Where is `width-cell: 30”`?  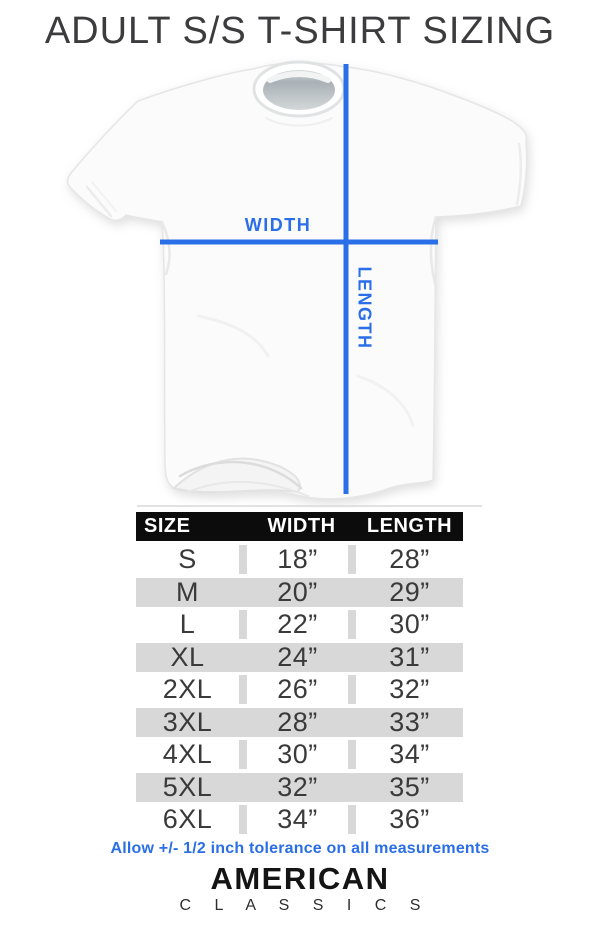 width-cell: 30” is located at coordinates (297, 754).